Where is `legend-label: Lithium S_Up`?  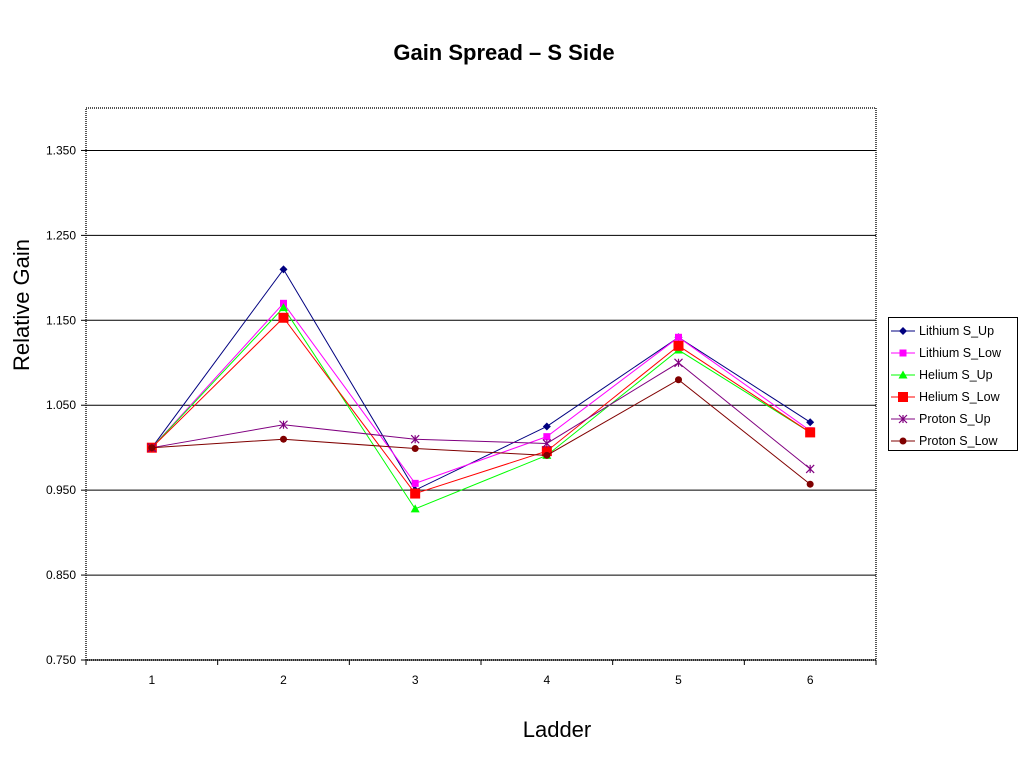
legend-label: Lithium S_Up is located at coordinates (957, 331).